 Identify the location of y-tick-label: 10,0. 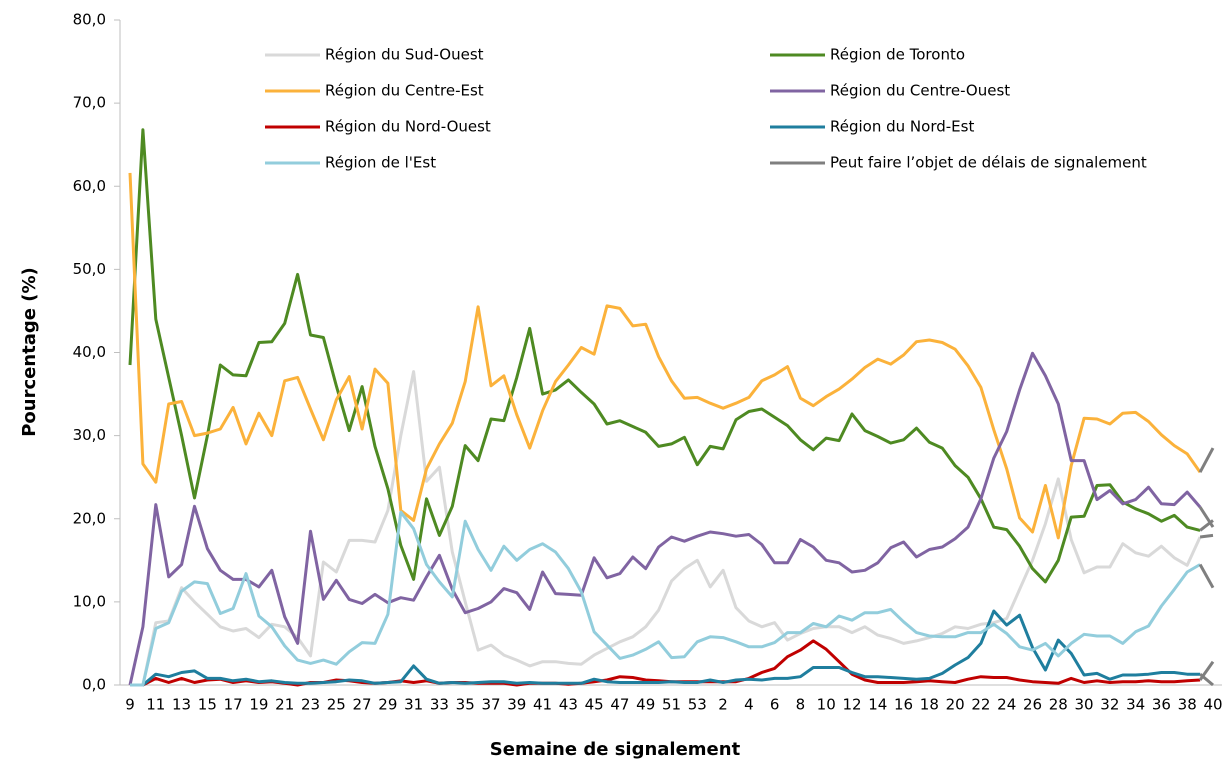
(89, 601).